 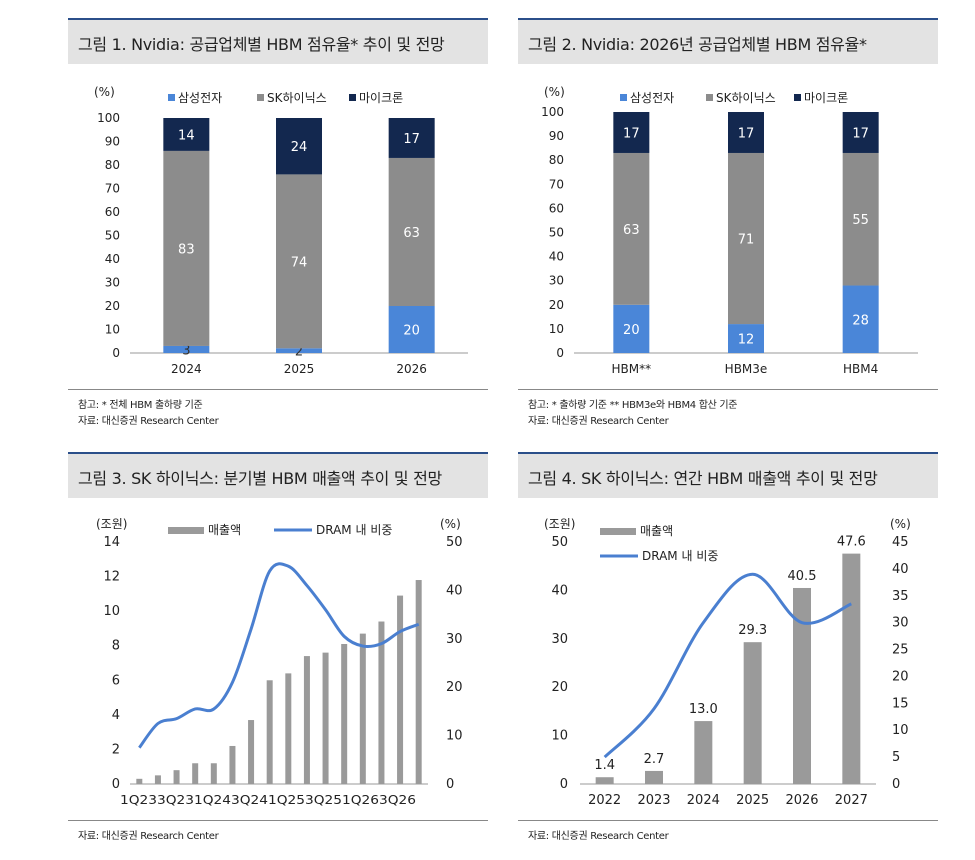 I want to click on x-tick-label: 2025, so click(x=299, y=369).